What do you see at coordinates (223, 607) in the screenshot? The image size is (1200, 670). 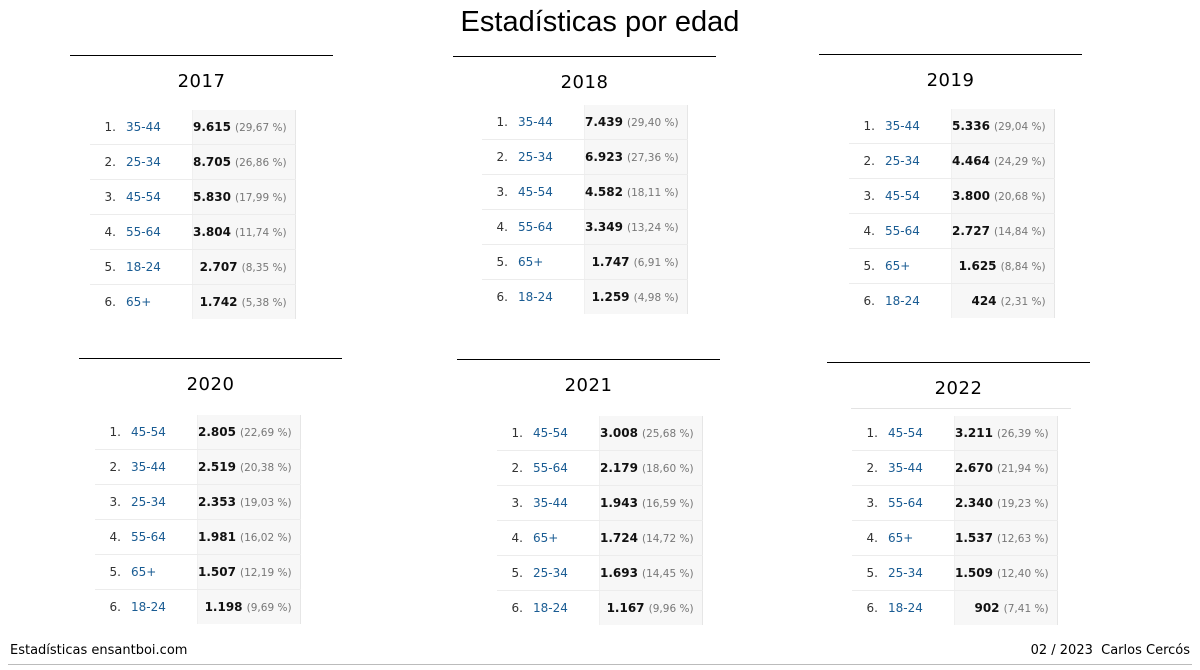 I see `users-value: 1.198` at bounding box center [223, 607].